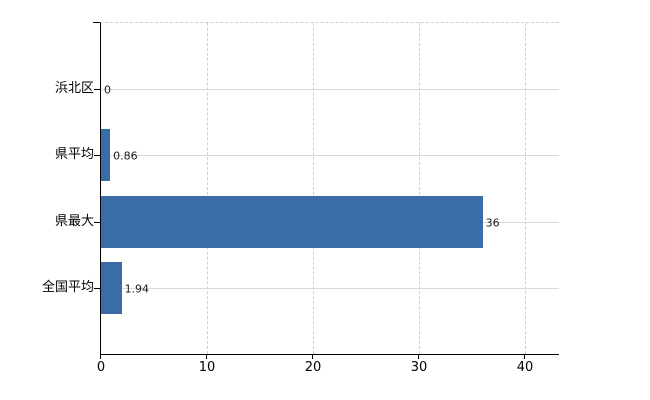 The image size is (650, 400). What do you see at coordinates (525, 367) in the screenshot?
I see `x-tick-label: 40` at bounding box center [525, 367].